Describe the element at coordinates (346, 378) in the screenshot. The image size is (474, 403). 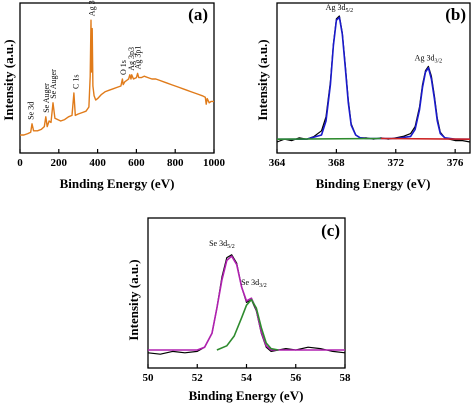
I see `x-tick-label: 58` at that location.